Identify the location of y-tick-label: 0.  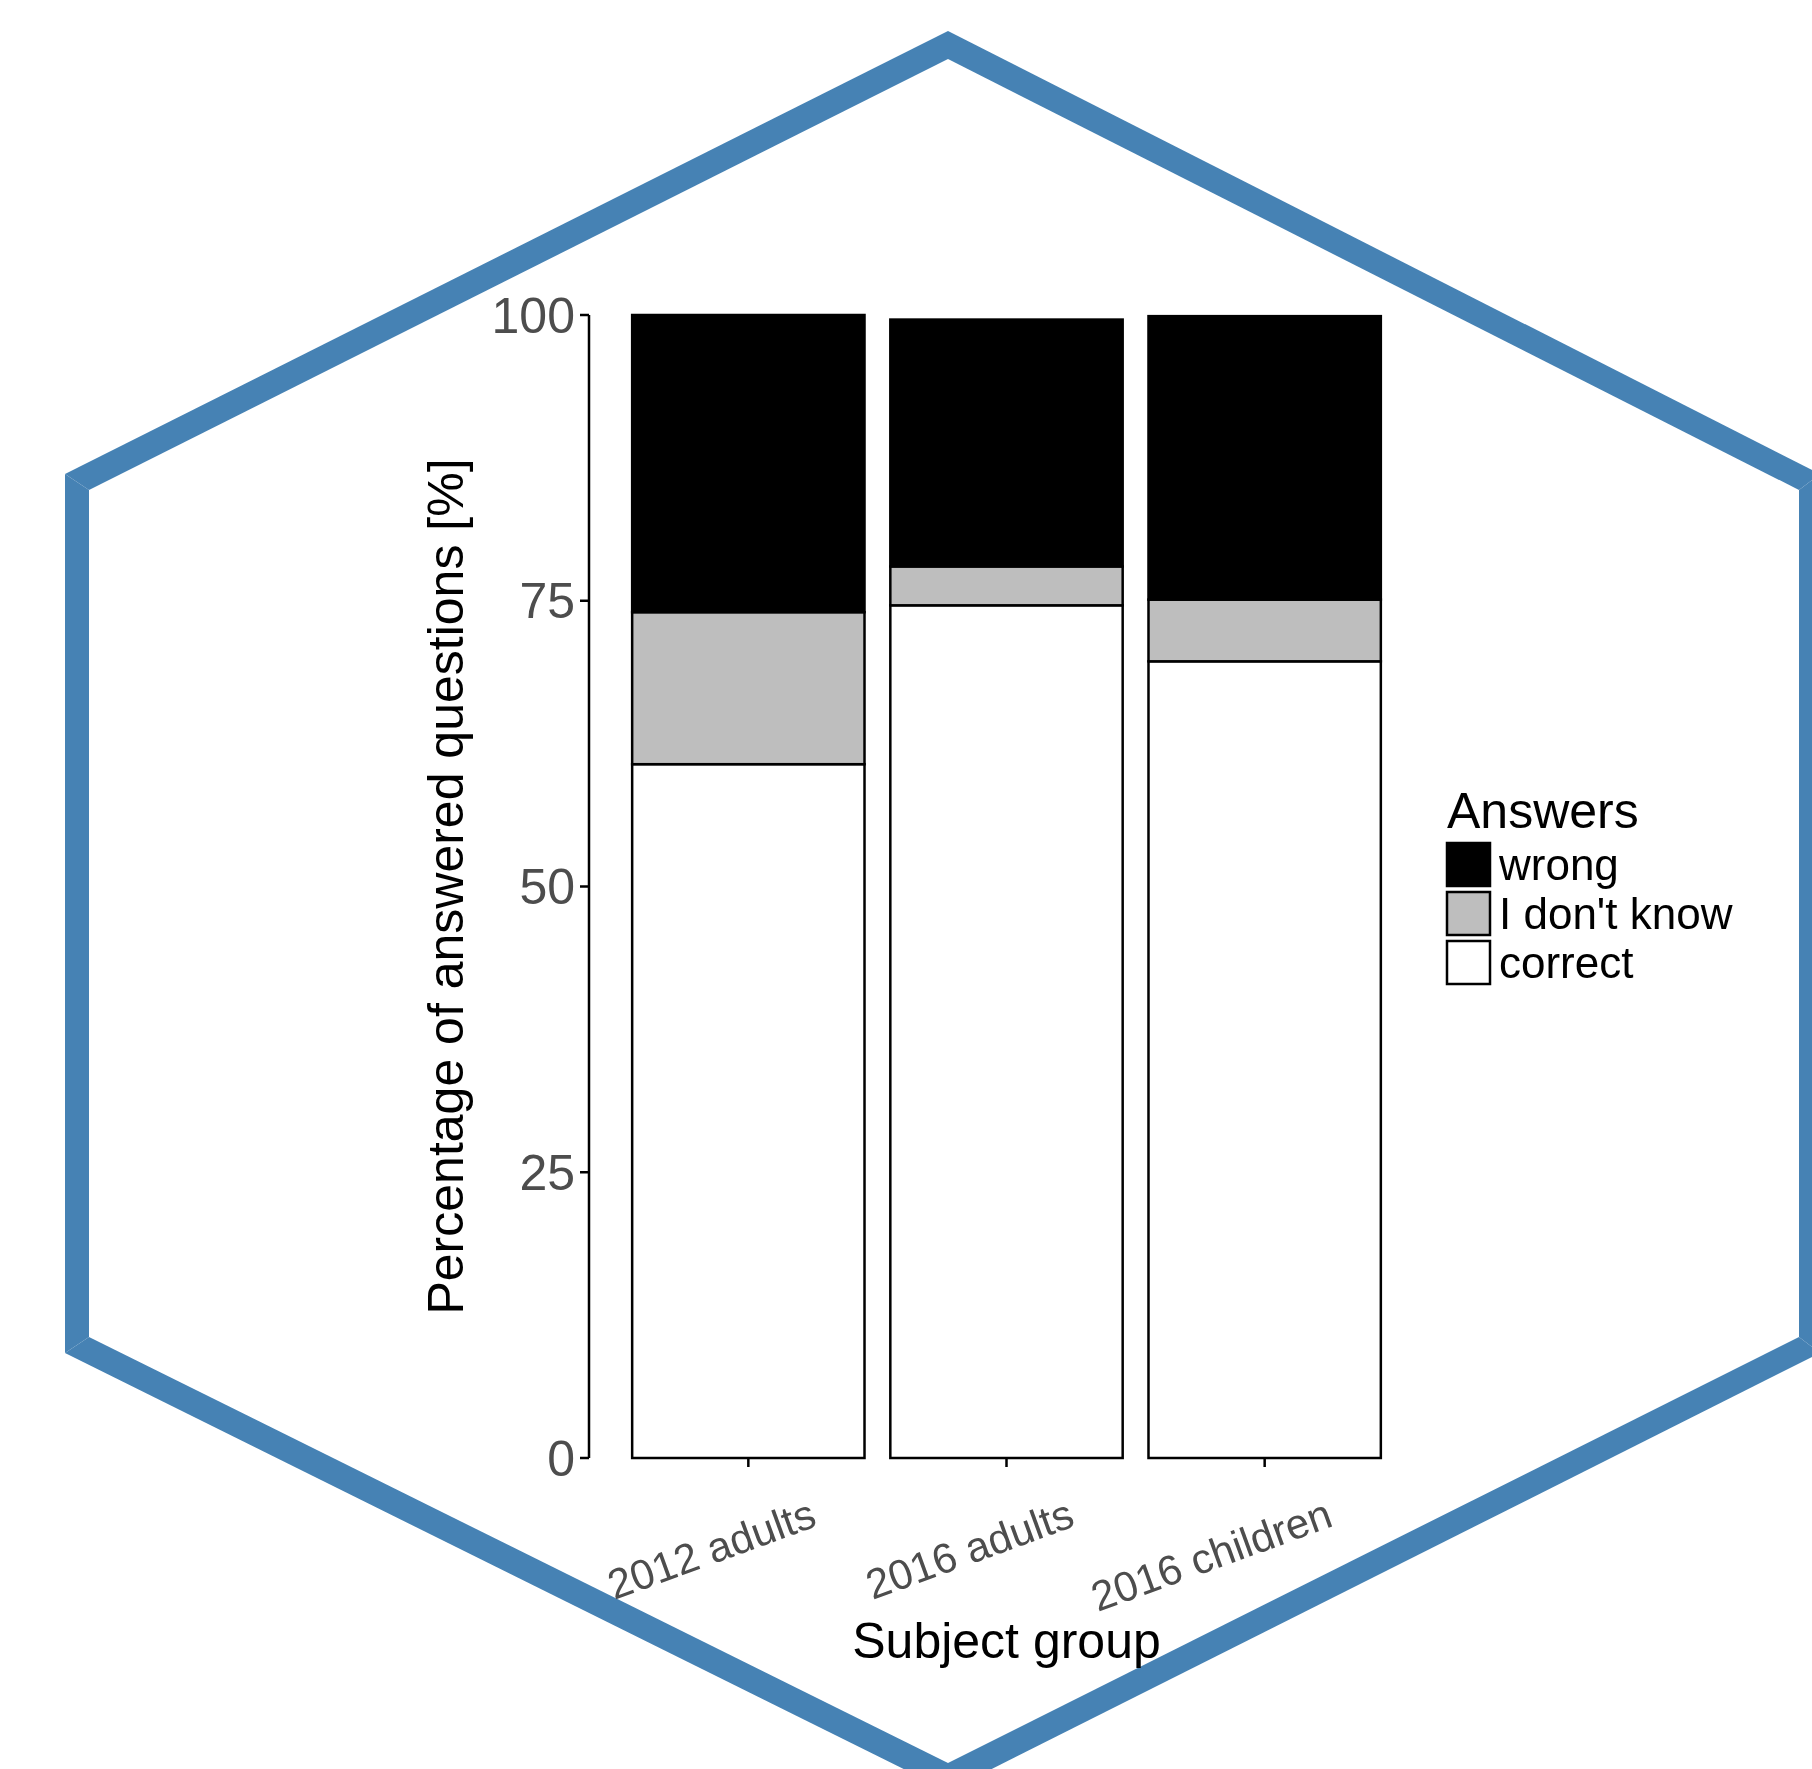
(561, 1458).